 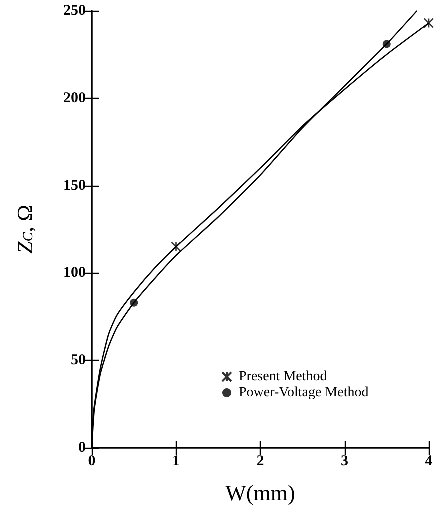 What do you see at coordinates (304, 393) in the screenshot?
I see `legend-label: Power-Voltage Method` at bounding box center [304, 393].